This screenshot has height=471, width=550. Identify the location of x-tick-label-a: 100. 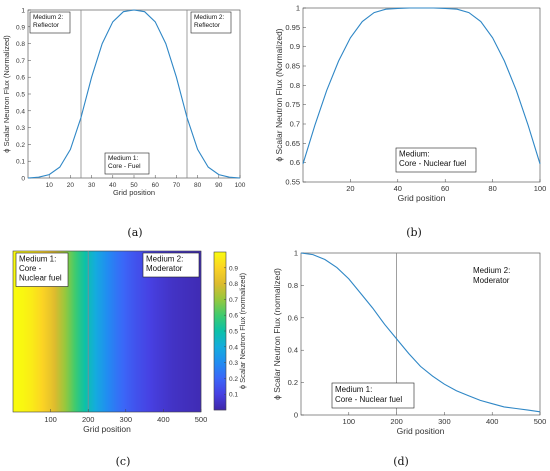
(240, 185).